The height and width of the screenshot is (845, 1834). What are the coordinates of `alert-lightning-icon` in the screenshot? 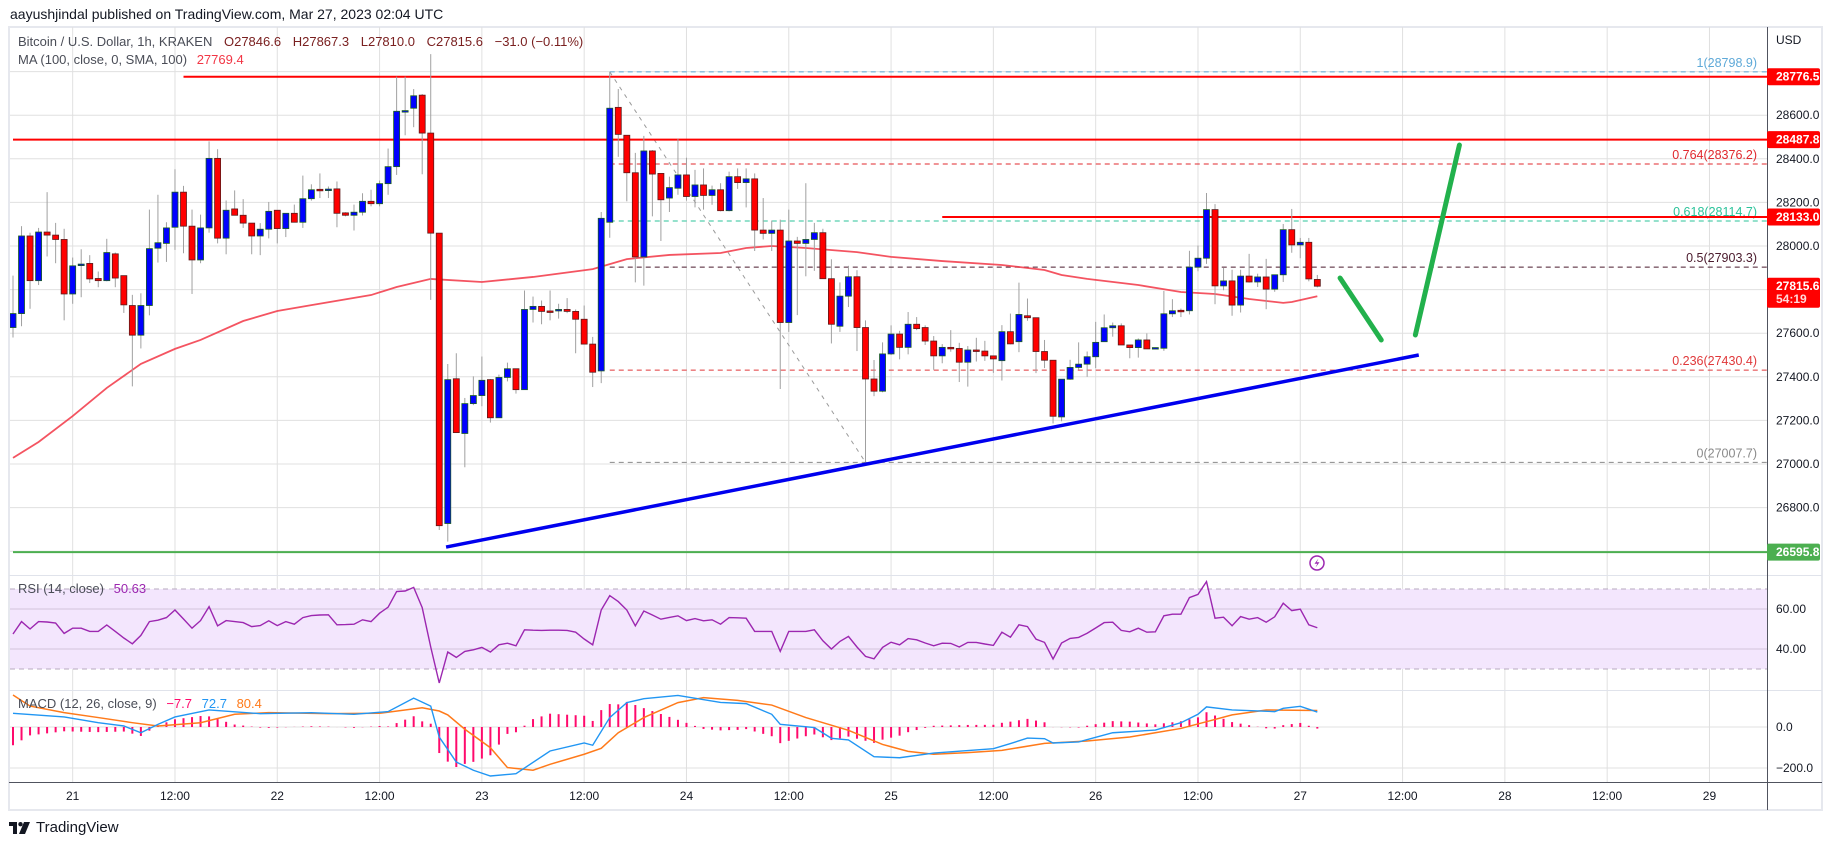 It's located at (1317, 563).